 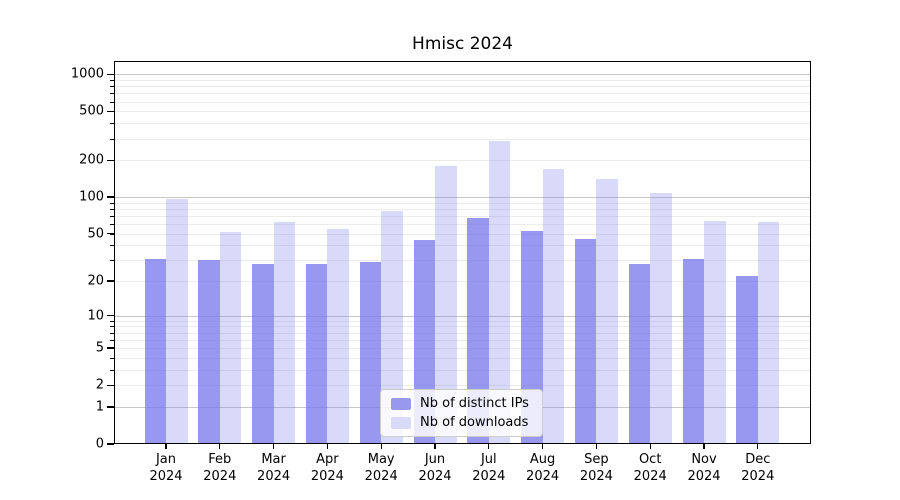 I want to click on x-tick-label-feb: Feb 2024, so click(x=220, y=468).